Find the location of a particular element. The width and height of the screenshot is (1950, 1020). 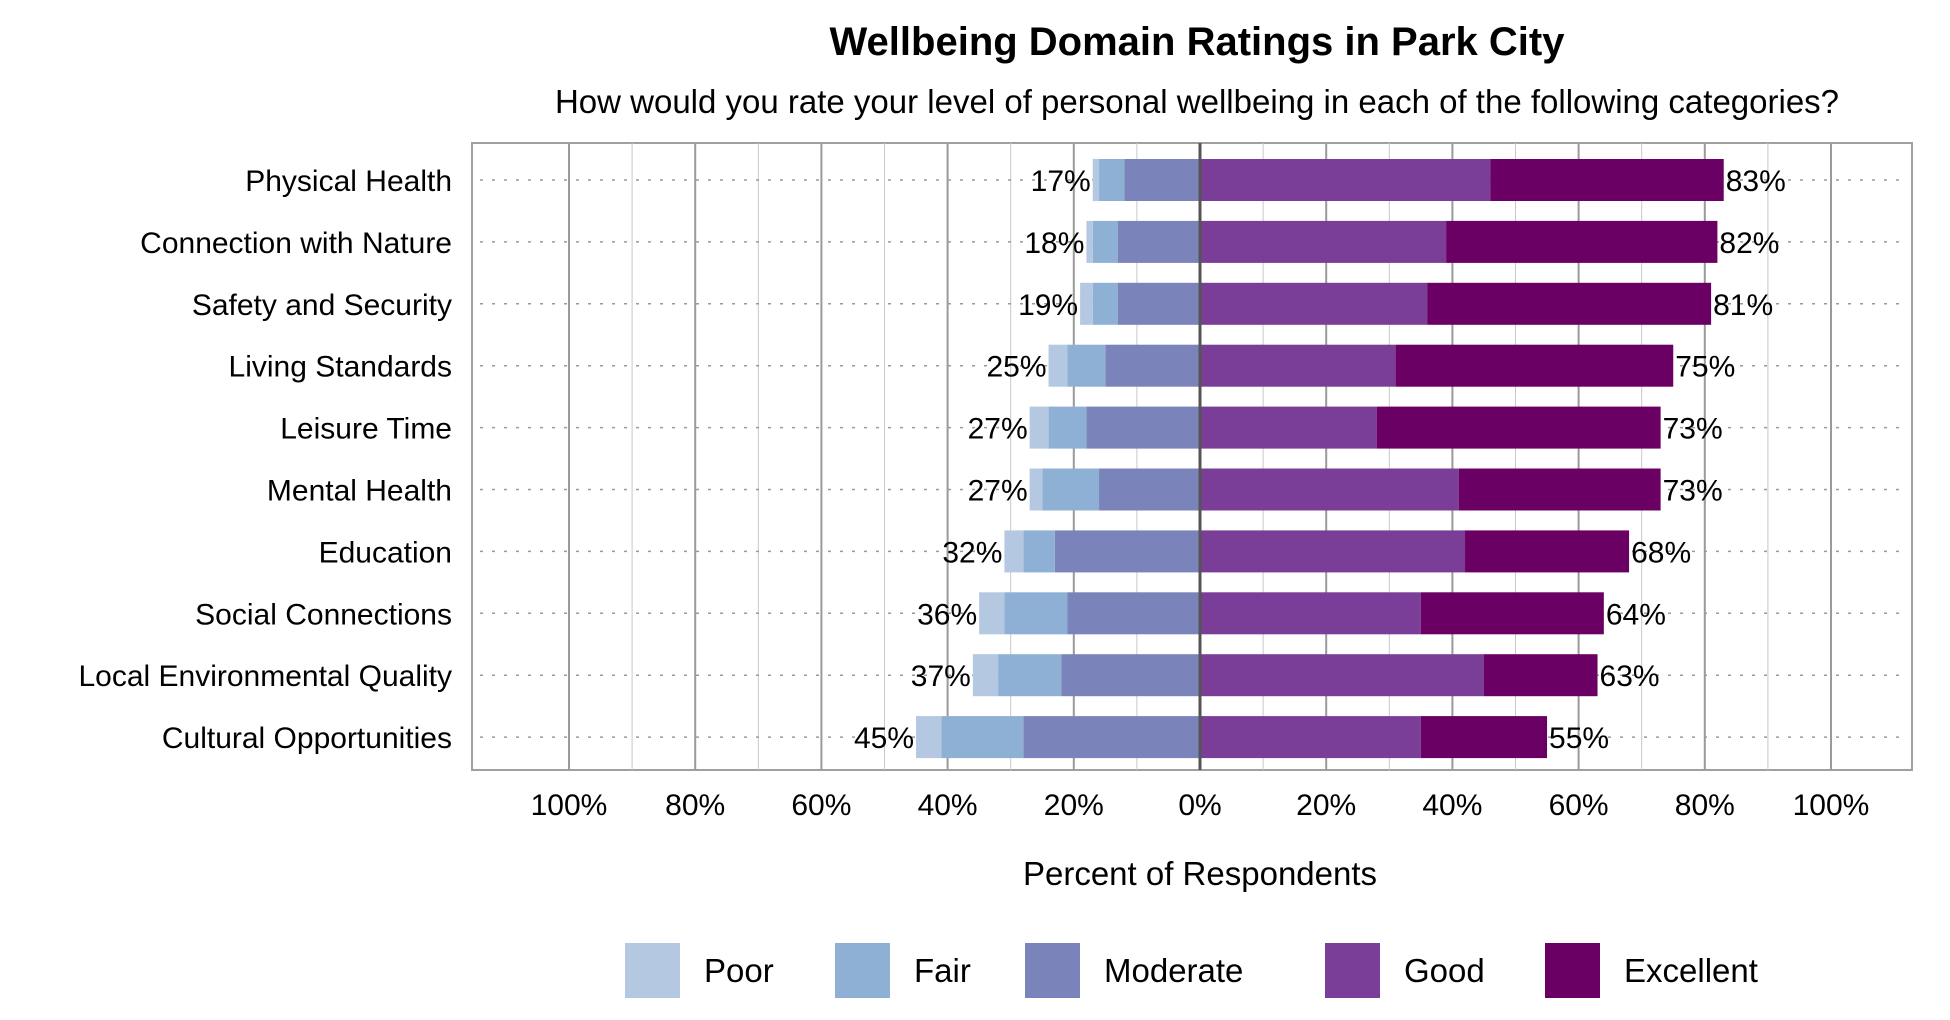

category-label: Mental Health is located at coordinates (359, 491).